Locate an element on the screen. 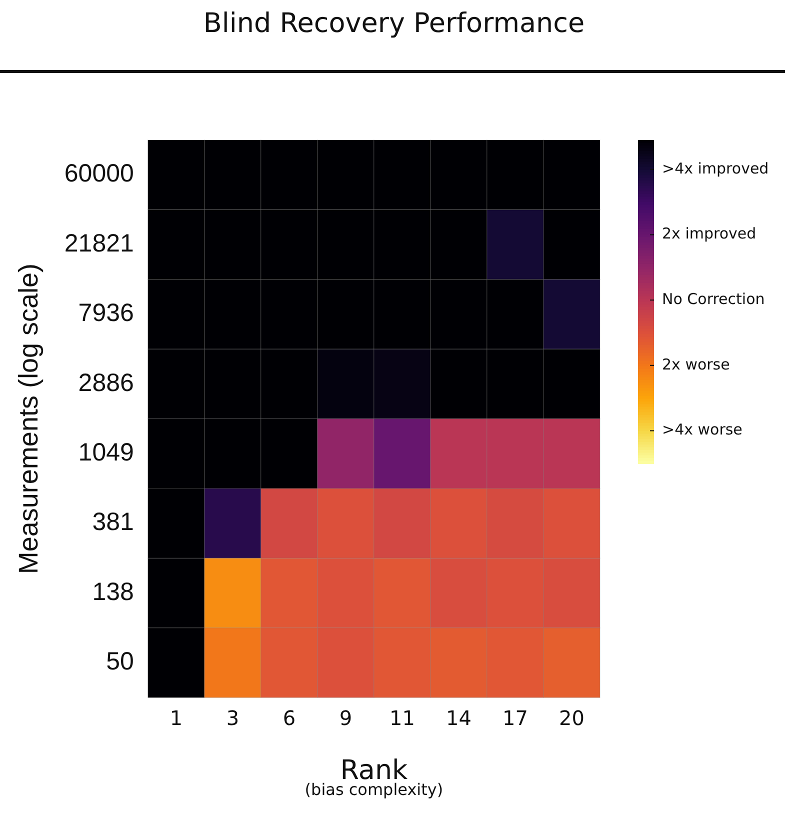  y-tick-label: 138 is located at coordinates (113, 592).